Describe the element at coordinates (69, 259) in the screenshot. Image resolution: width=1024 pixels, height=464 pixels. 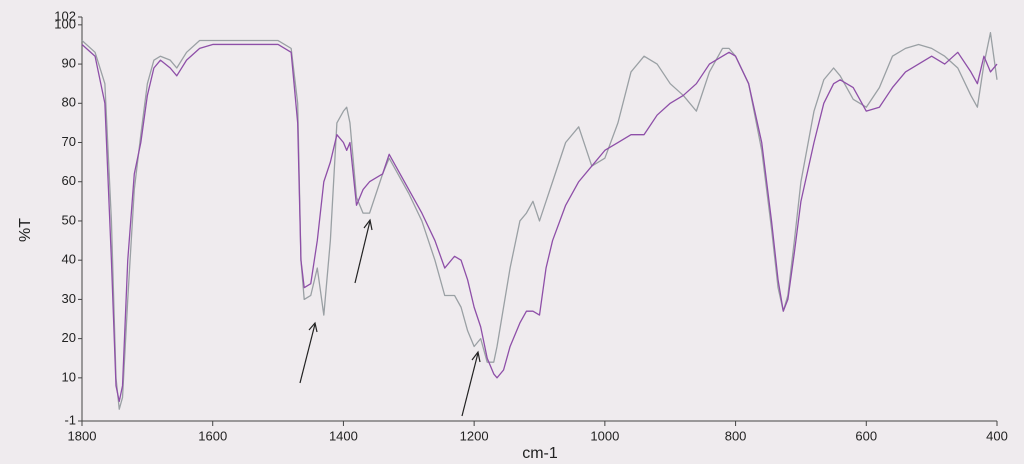
I see `y-tick-label: 40` at that location.